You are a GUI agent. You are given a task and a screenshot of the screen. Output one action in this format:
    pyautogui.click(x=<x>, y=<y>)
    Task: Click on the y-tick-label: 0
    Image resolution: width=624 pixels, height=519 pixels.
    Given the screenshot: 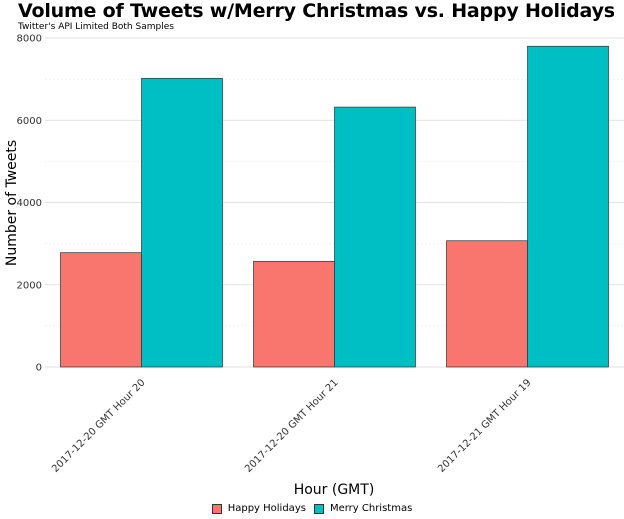 What is the action you would take?
    pyautogui.click(x=39, y=368)
    